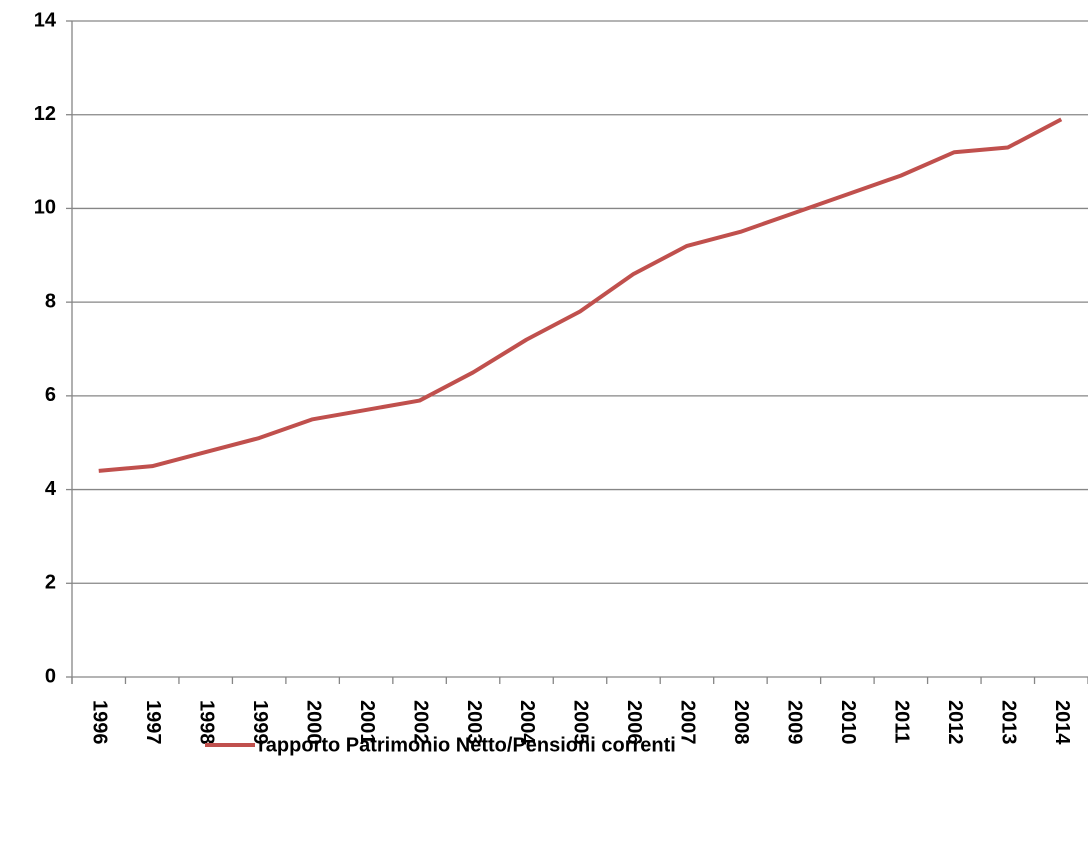  I want to click on x-tick-label: 2011, so click(902, 721).